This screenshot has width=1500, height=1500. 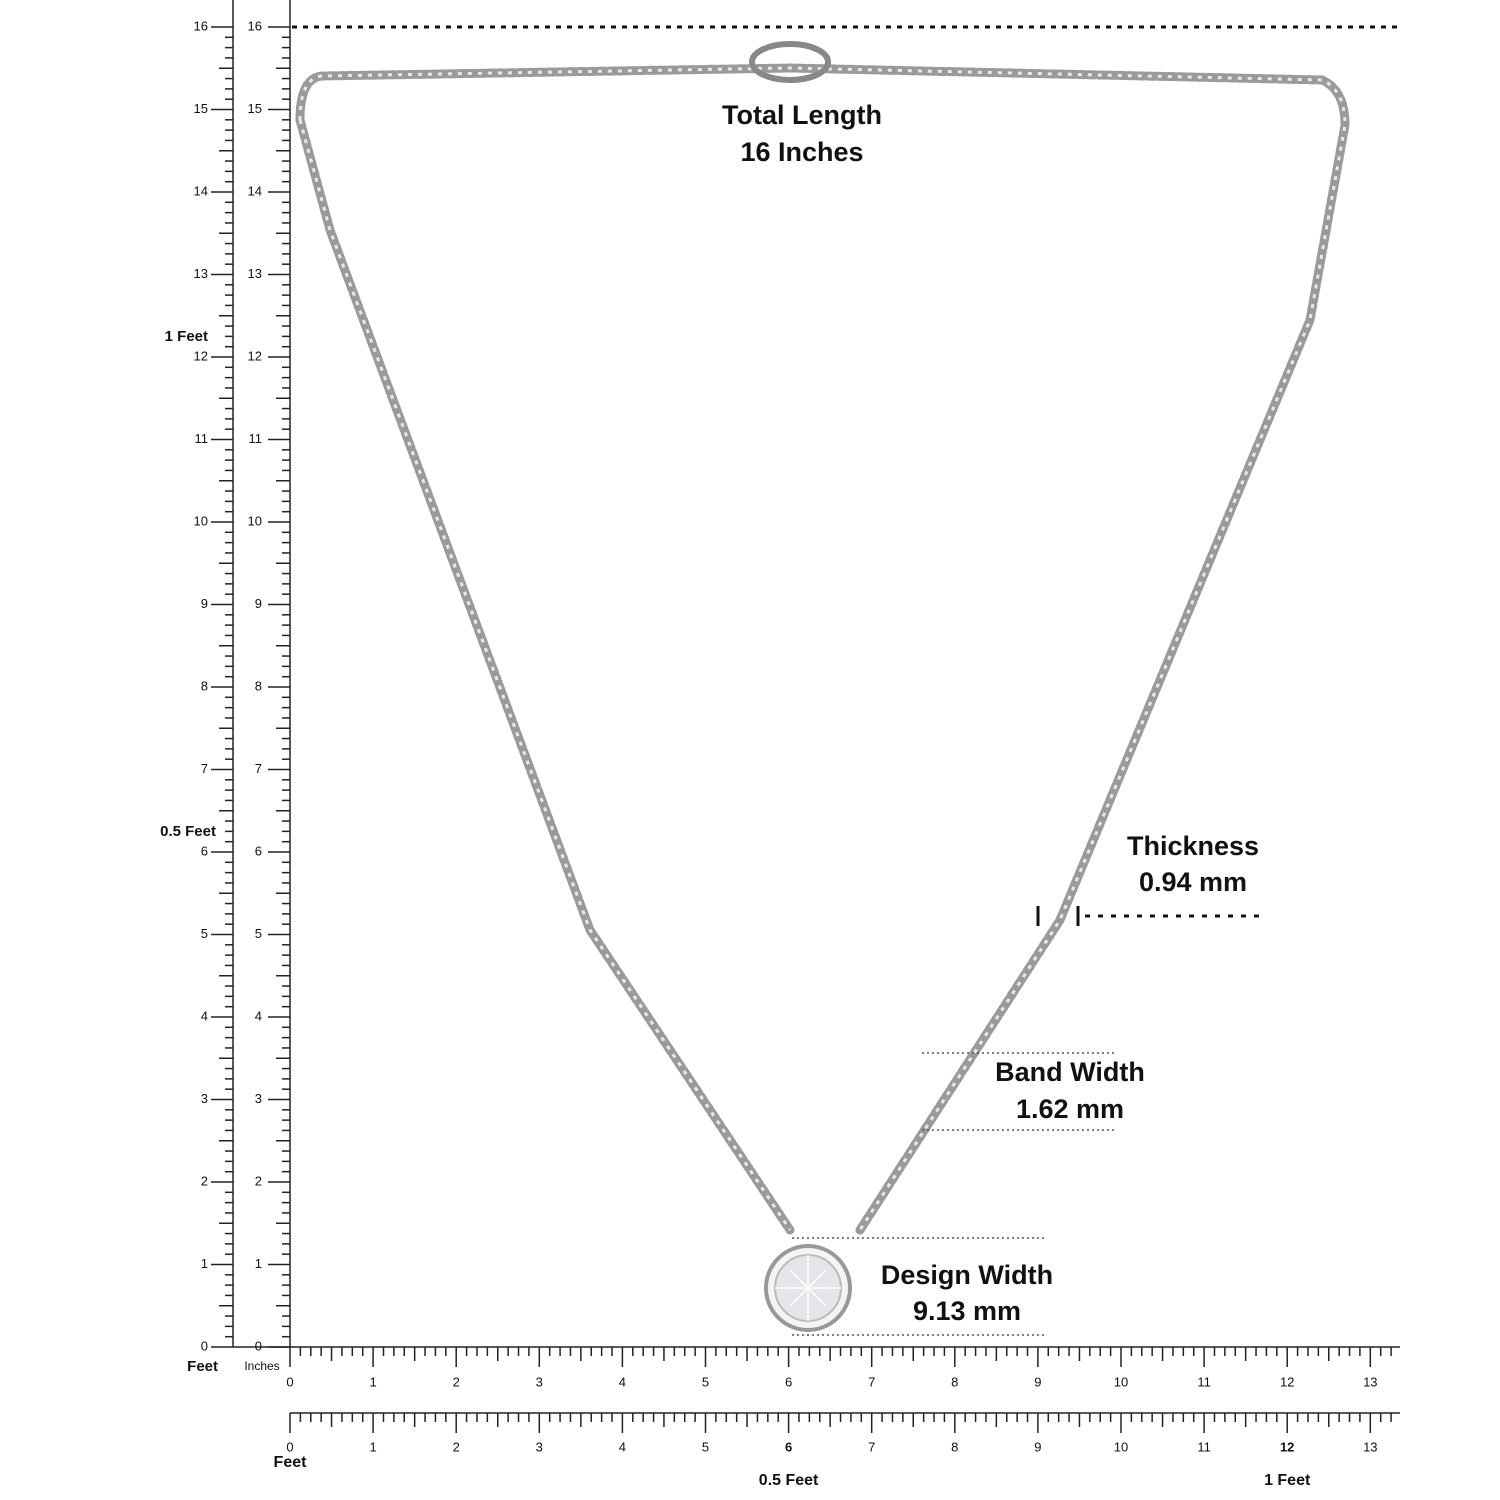 What do you see at coordinates (808, 1288) in the screenshot?
I see `stone-facets` at bounding box center [808, 1288].